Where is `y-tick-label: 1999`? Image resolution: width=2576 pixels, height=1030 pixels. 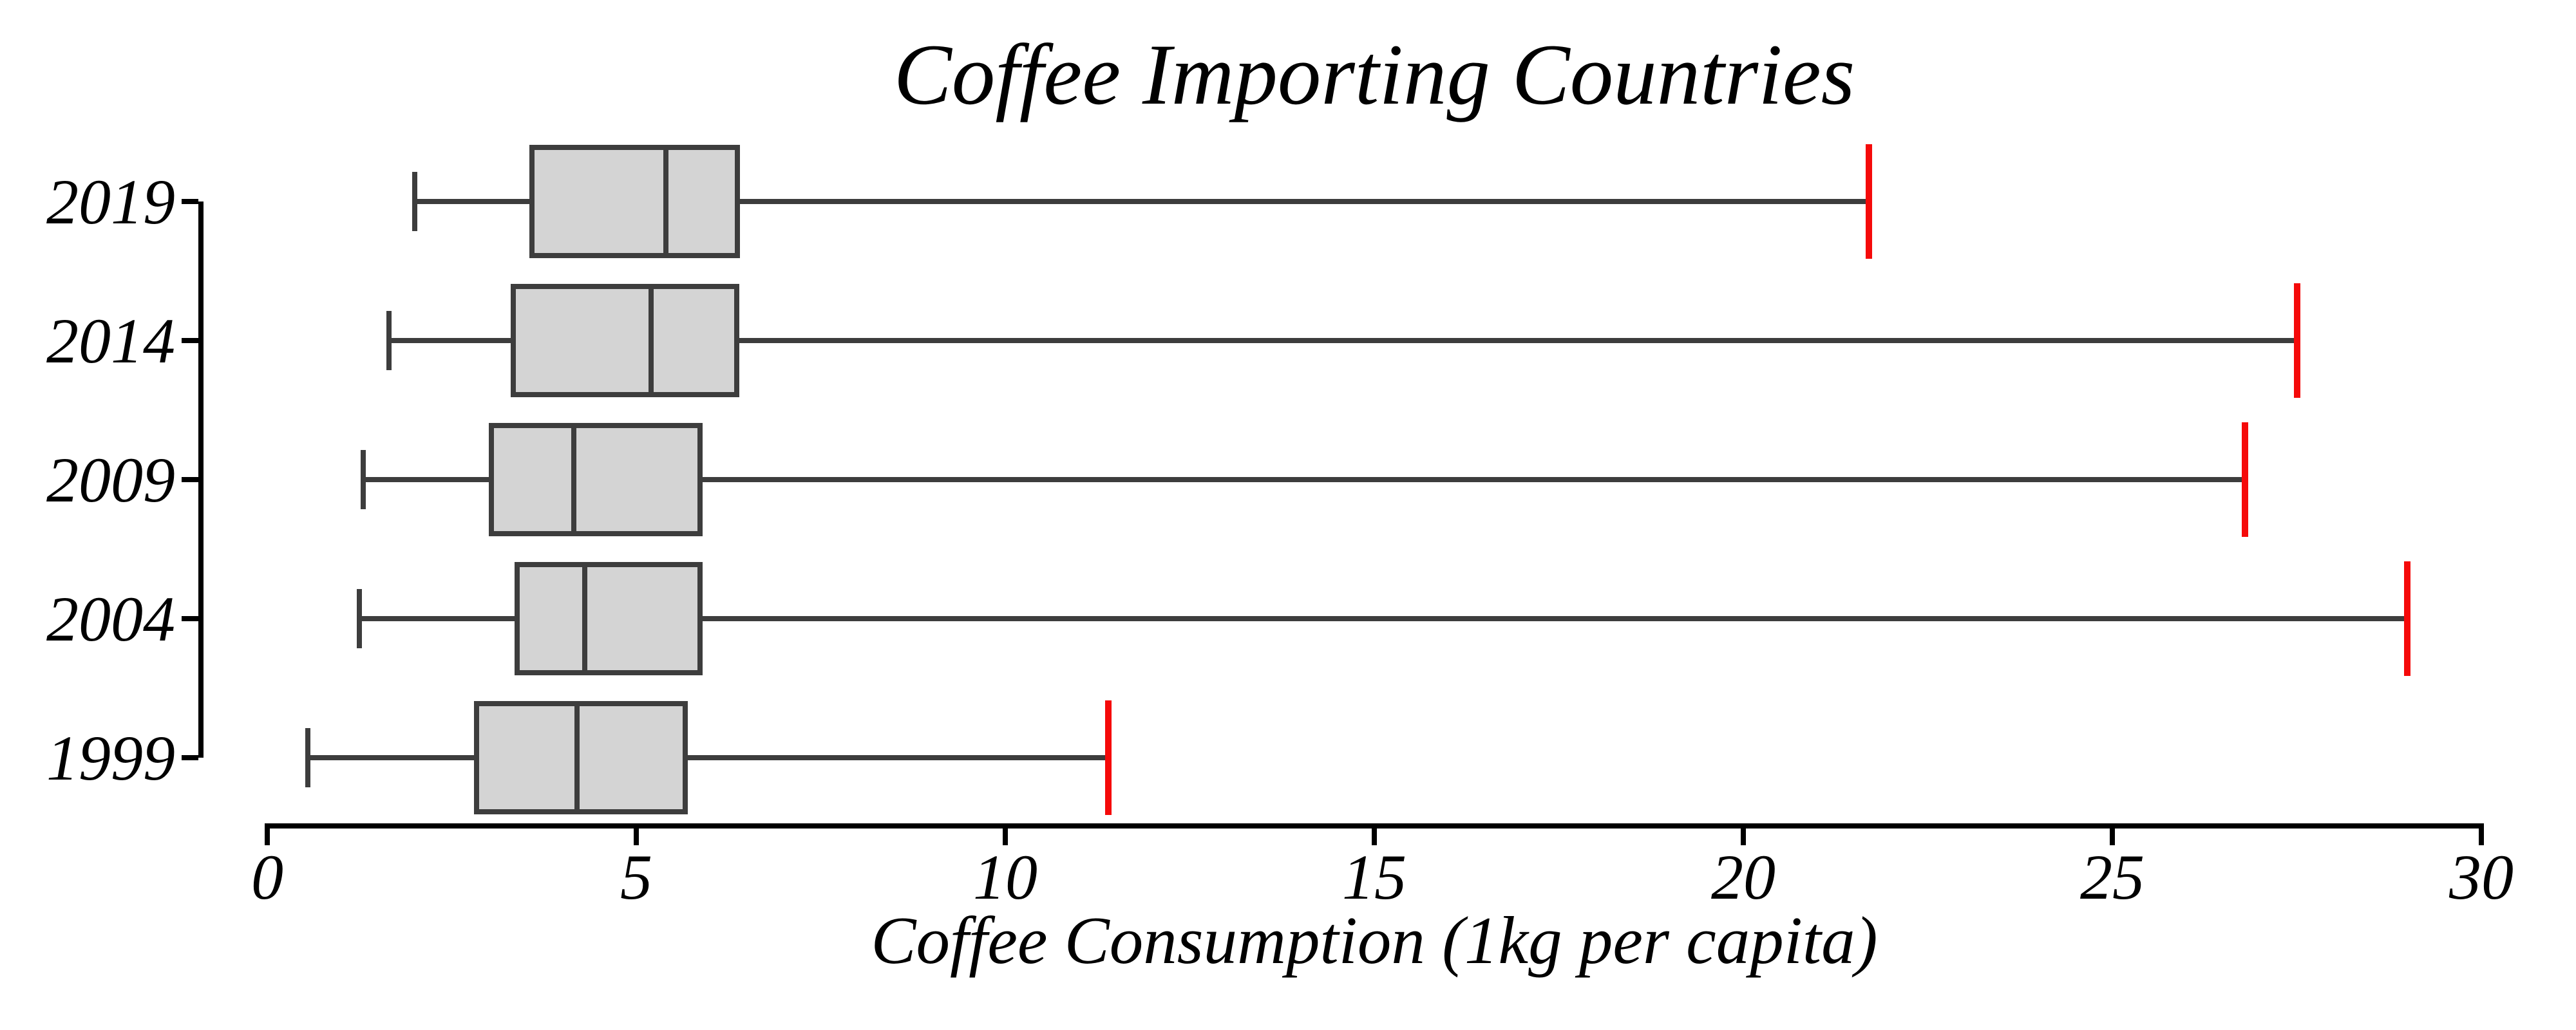 y-tick-label: 1999 is located at coordinates (111, 758).